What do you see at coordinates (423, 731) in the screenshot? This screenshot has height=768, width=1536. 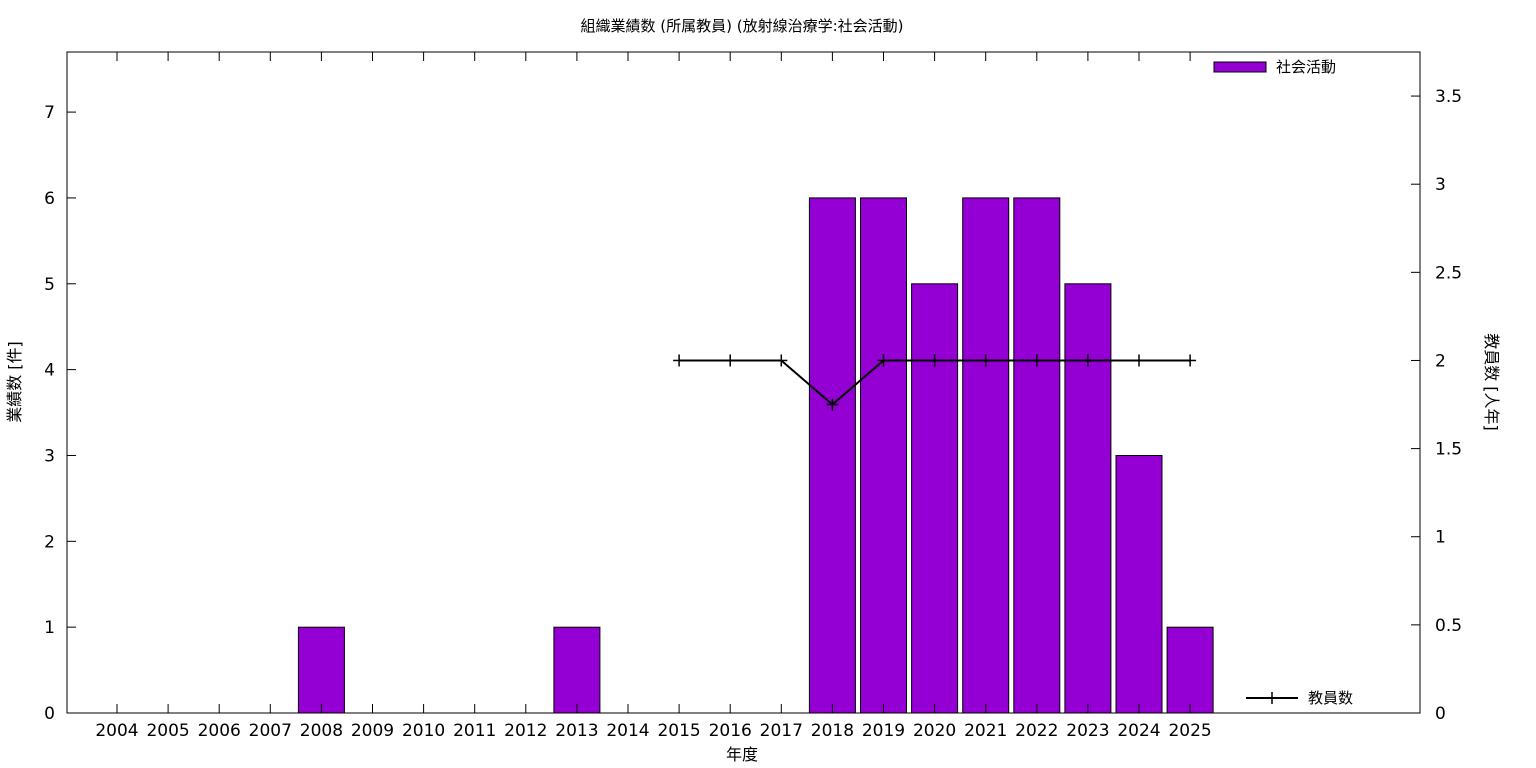 I see `x-tick-label-2010: 2010` at bounding box center [423, 731].